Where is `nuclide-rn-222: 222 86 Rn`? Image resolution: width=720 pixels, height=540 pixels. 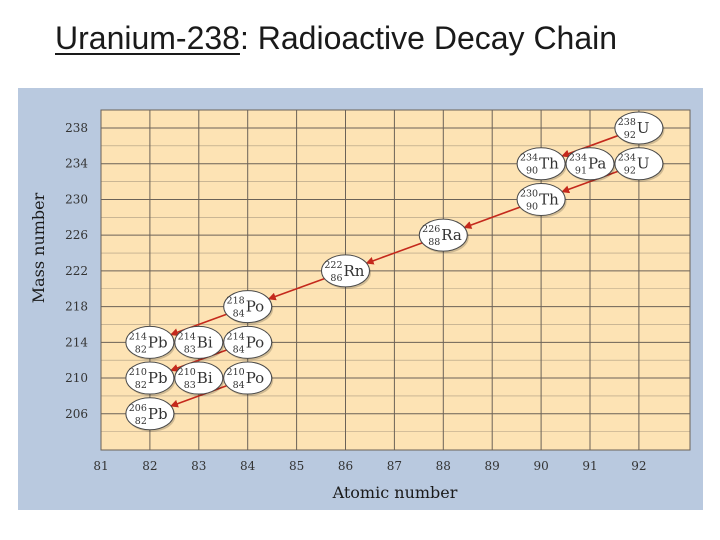 nuclide-rn-222: 222 86 Rn is located at coordinates (346, 271).